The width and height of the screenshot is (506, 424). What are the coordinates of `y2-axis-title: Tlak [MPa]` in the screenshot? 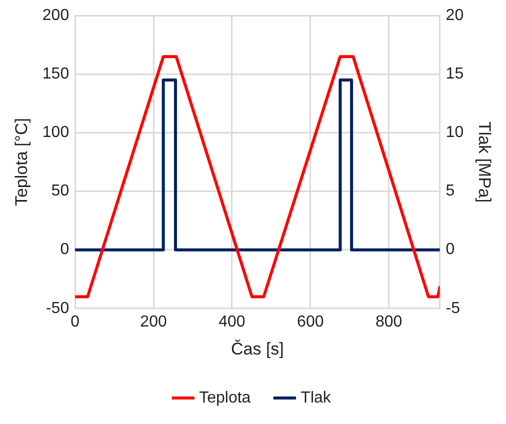 It's located at (484, 162).